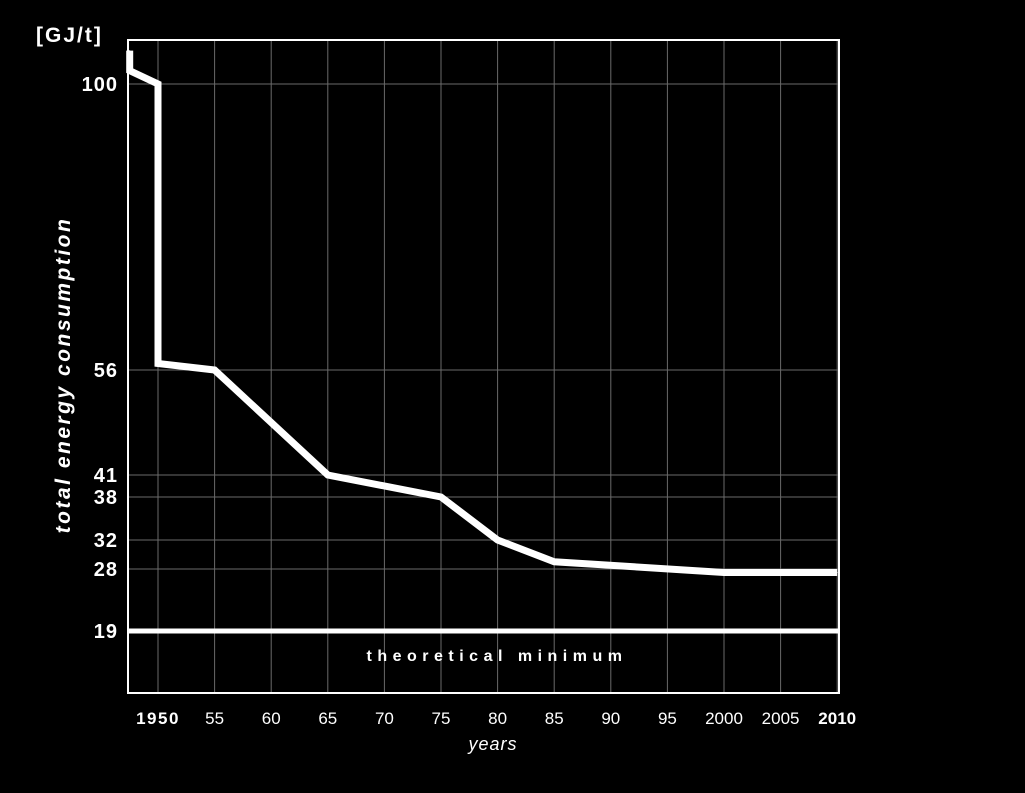  I want to click on y-tick-label-56: 56, so click(106, 371).